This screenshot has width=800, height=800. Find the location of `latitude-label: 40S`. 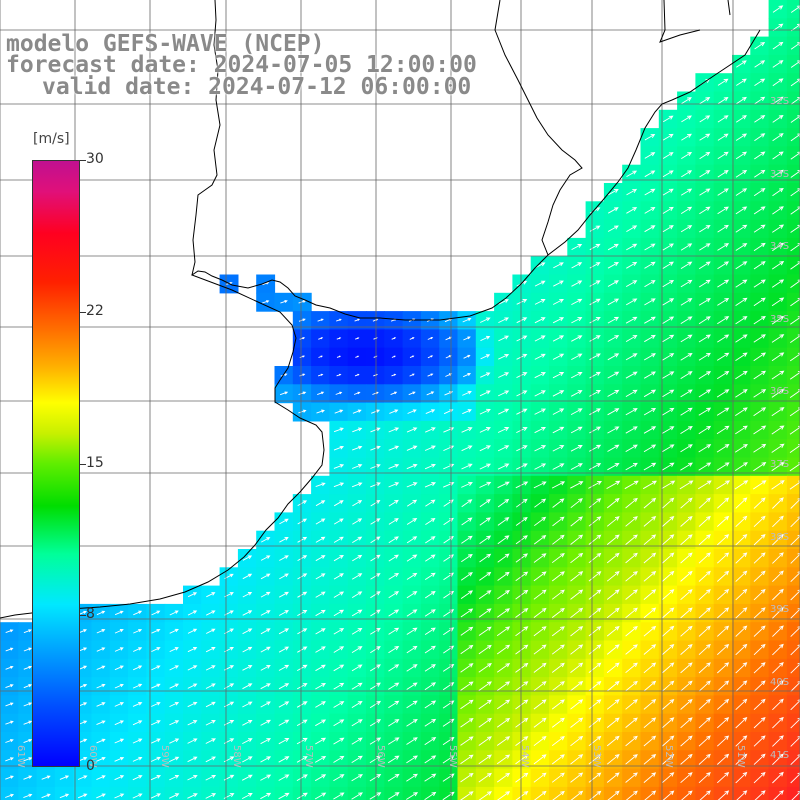

latitude-label: 40S is located at coordinates (779, 682).